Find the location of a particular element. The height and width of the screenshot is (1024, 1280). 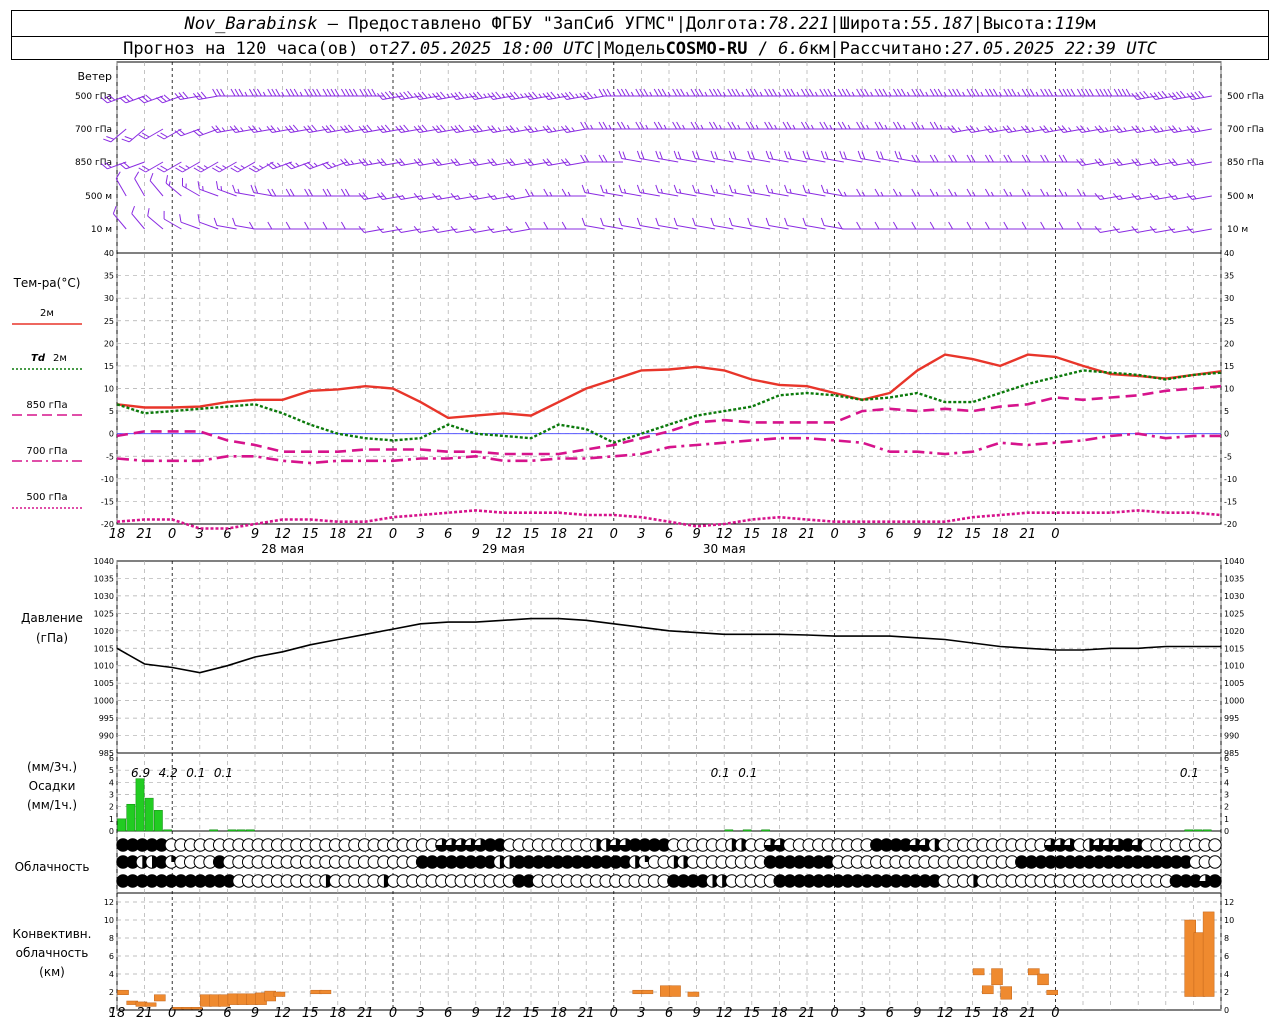

altitude-label: Высота: is located at coordinates (1018, 23).